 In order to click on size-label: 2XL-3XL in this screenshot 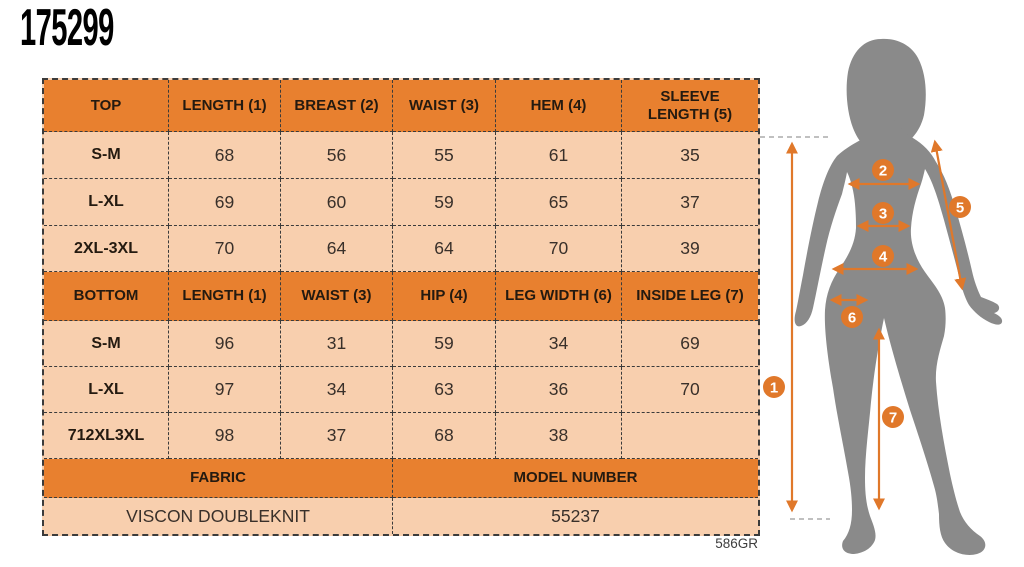, I will do `click(106, 249)`.